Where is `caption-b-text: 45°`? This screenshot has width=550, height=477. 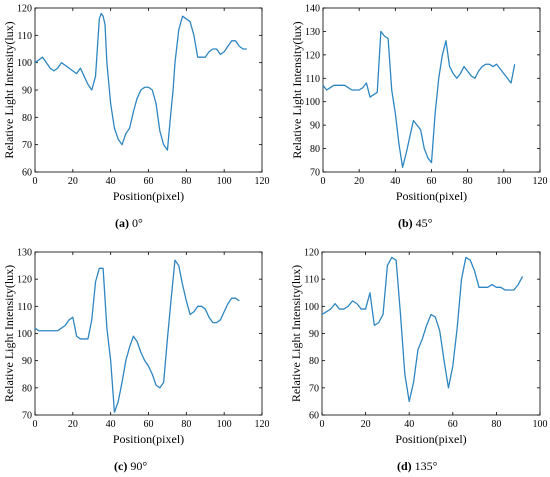
caption-b-text: 45° is located at coordinates (424, 223).